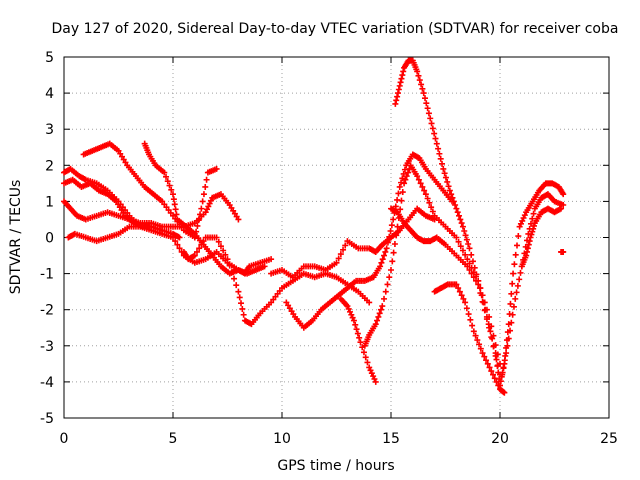  What do you see at coordinates (47, 383) in the screenshot?
I see `y-tick-label: -4` at bounding box center [47, 383].